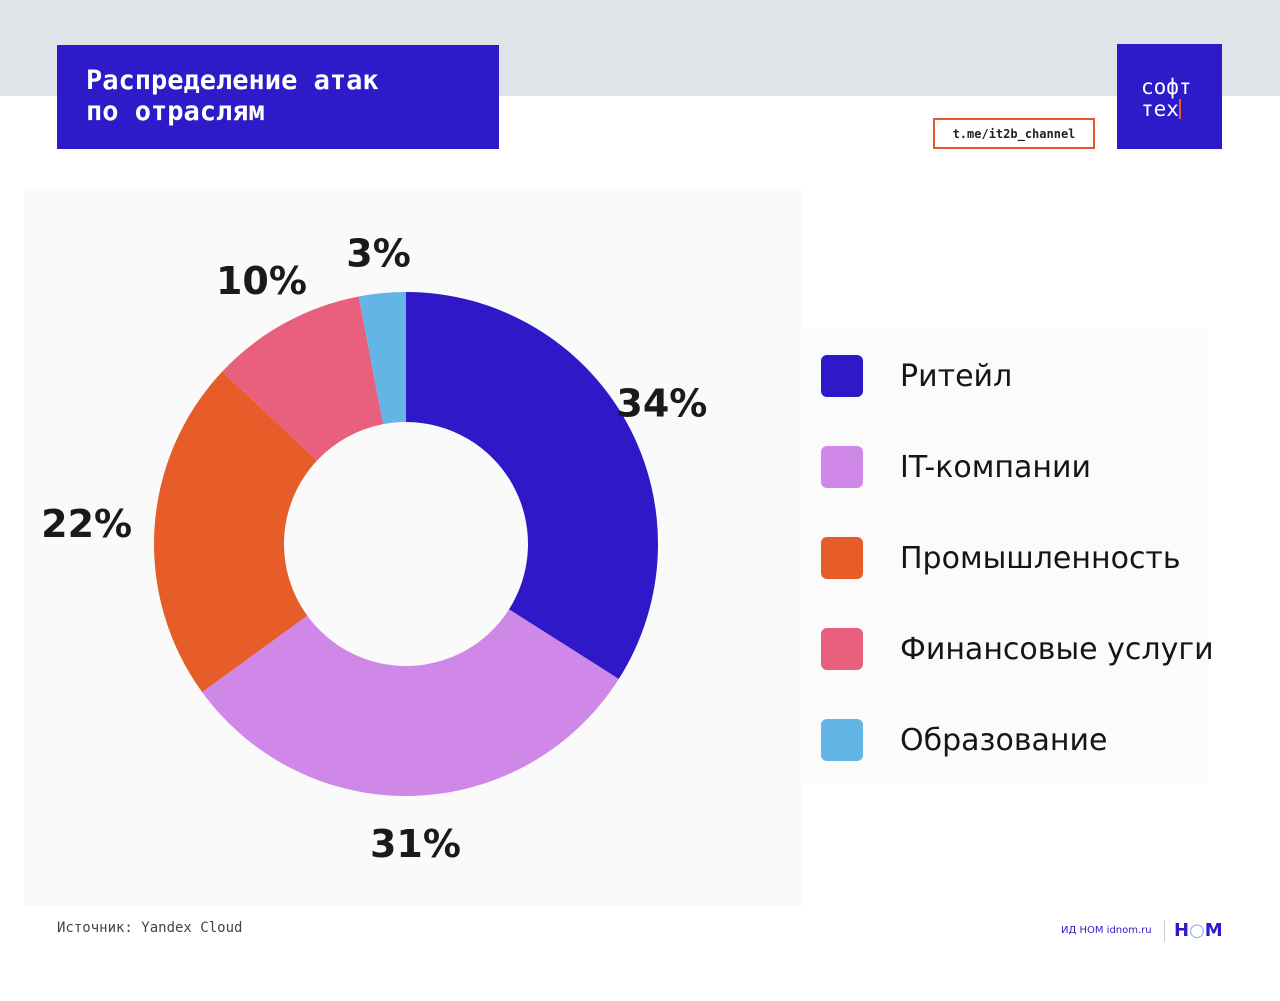 This screenshot has height=1001, width=1280. Describe the element at coordinates (995, 467) in the screenshot. I see `legend-label: IT-компании` at that location.